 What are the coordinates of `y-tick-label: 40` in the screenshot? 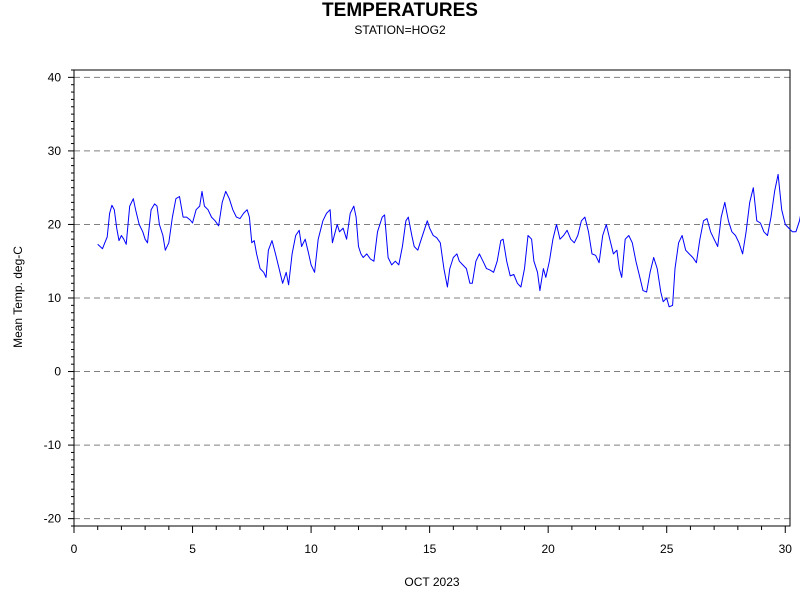 It's located at (55, 77).